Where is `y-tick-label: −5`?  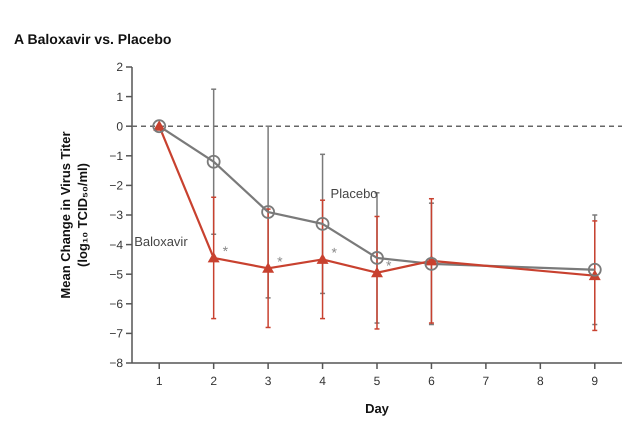
y-tick-label: −5 is located at coordinates (116, 274).